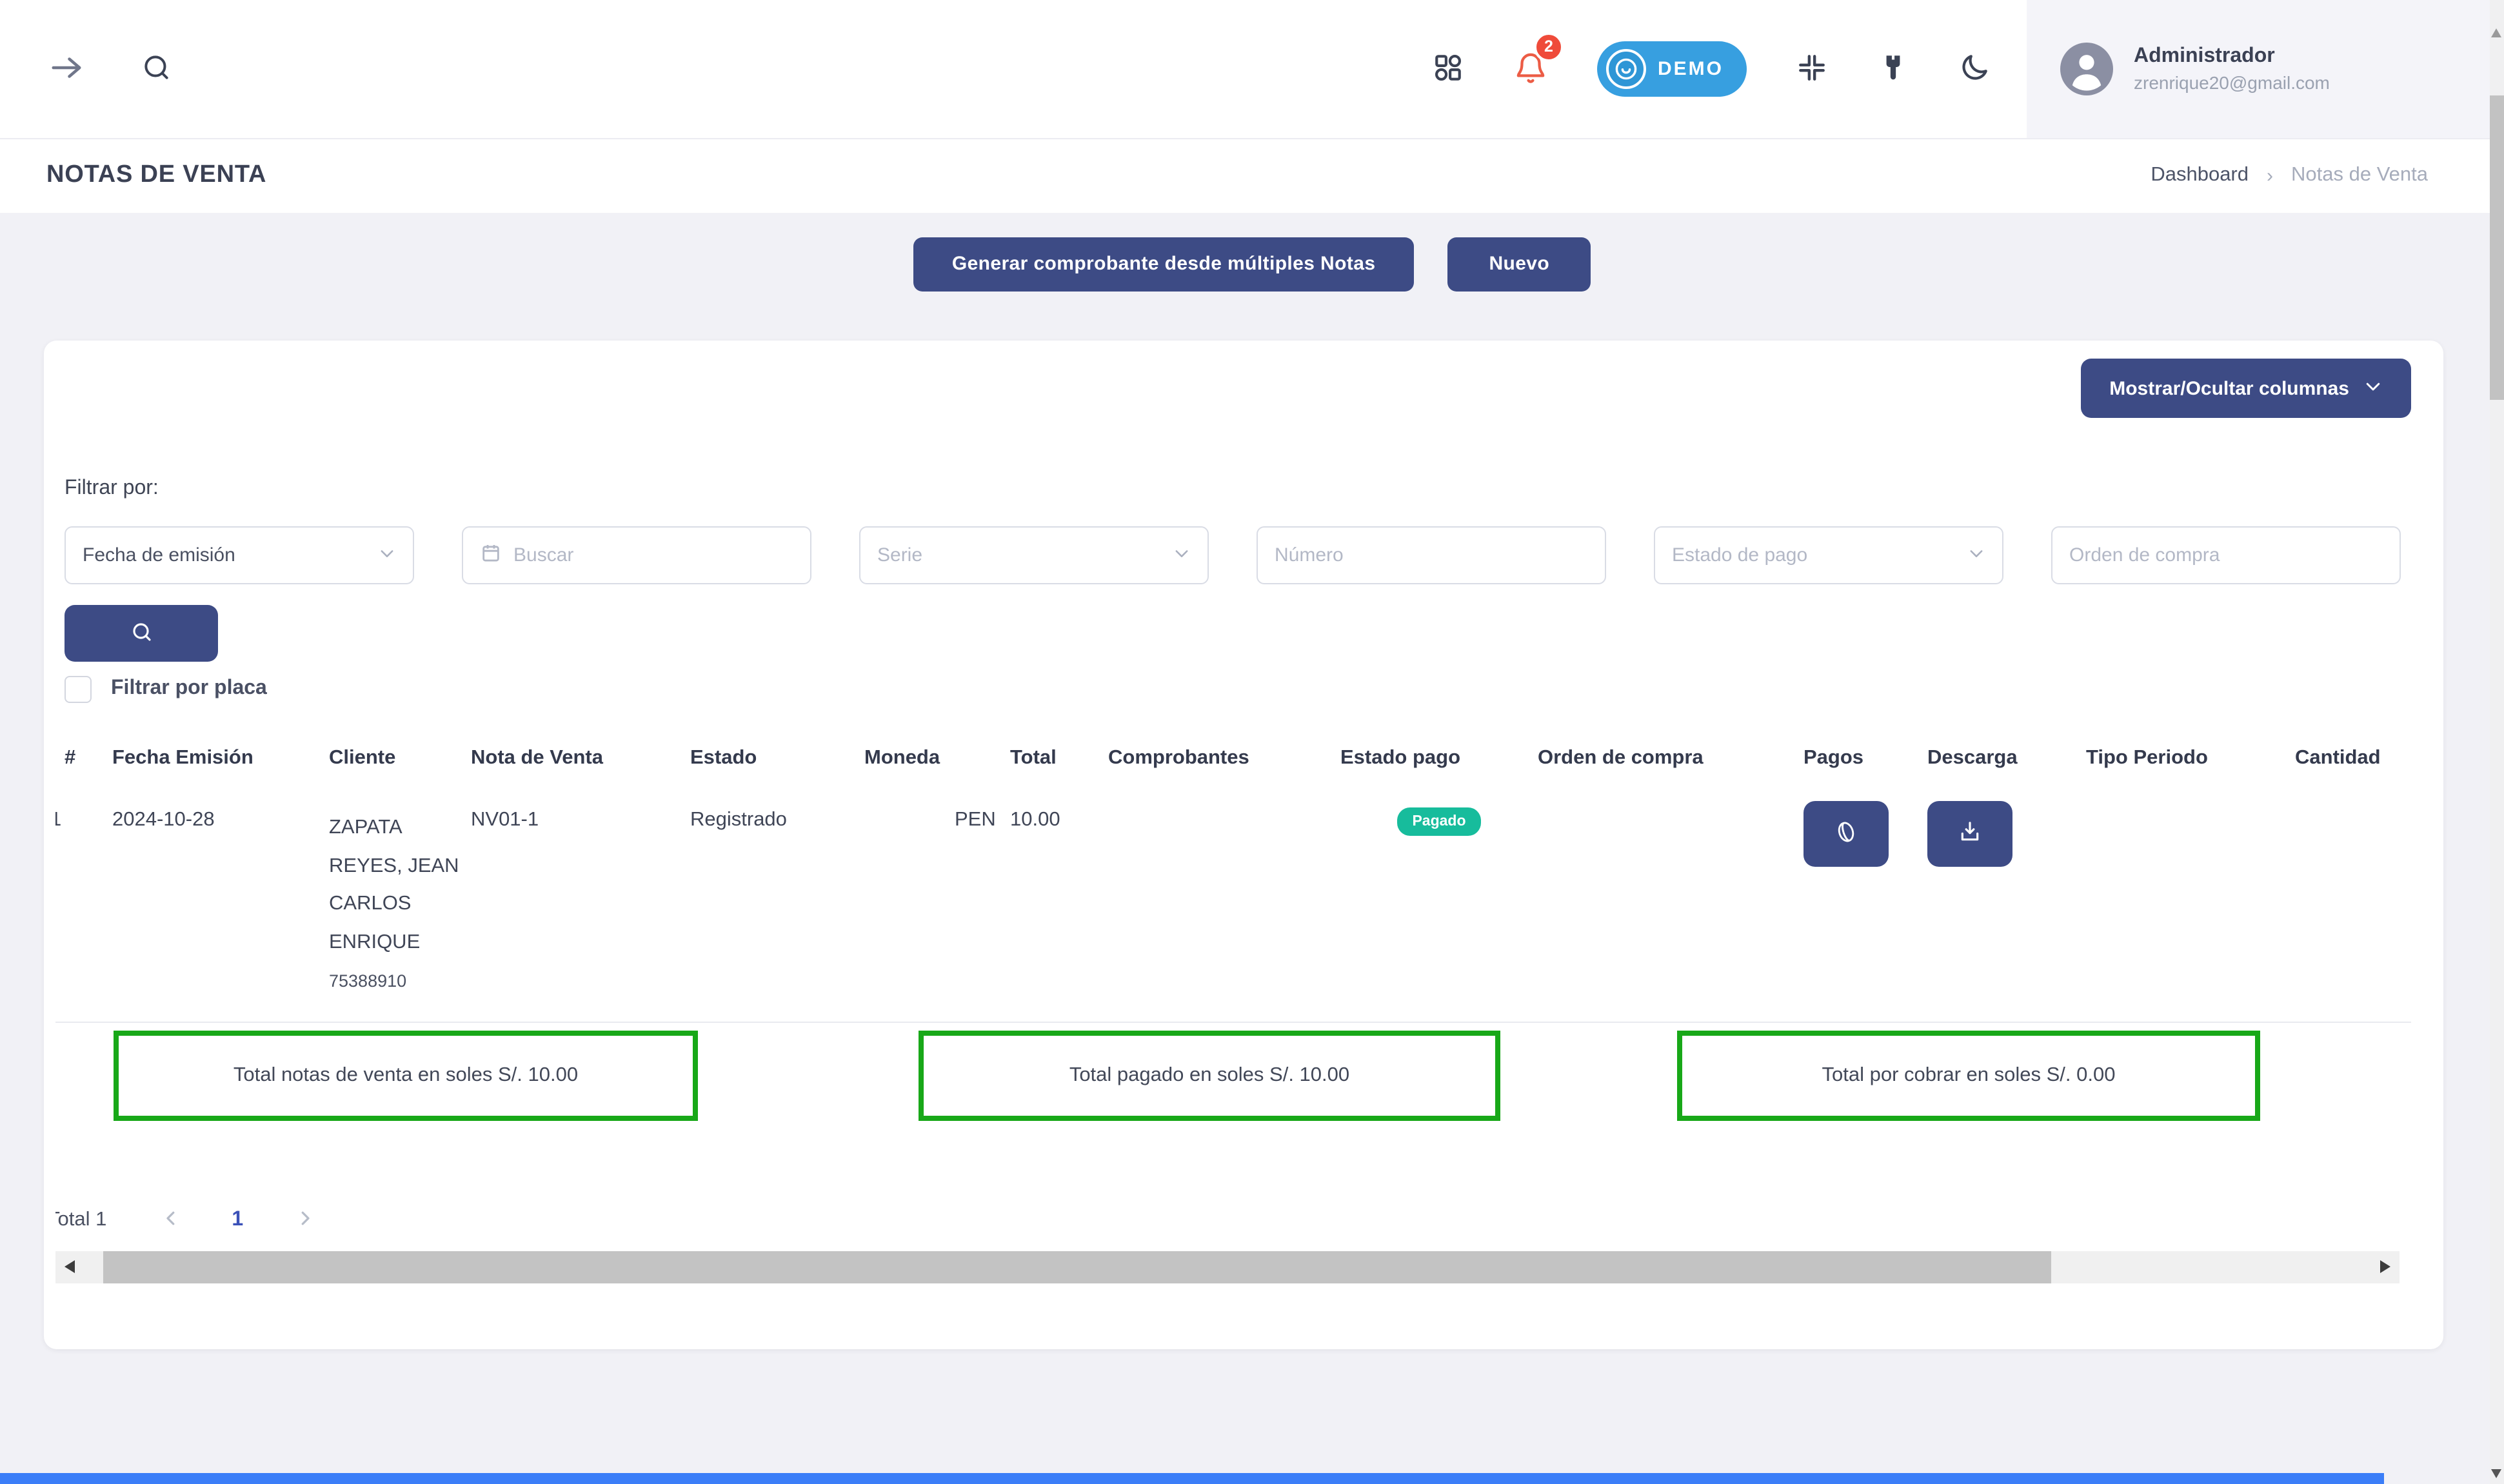  I want to click on topbar: 2 DEMO, so click(1252, 69).